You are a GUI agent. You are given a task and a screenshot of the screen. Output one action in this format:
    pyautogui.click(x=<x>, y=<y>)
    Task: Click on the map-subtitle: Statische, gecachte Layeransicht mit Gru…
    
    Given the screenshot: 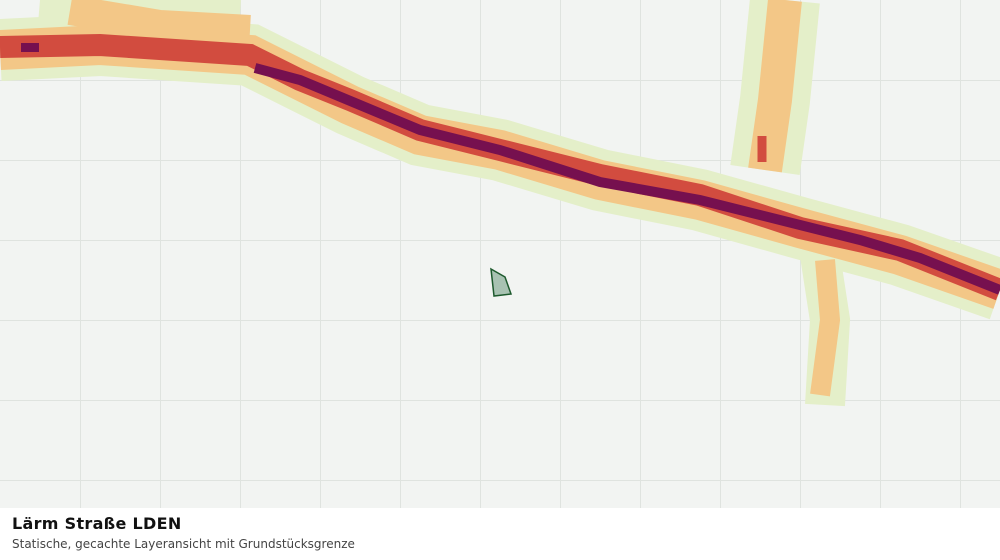 What is the action you would take?
    pyautogui.click(x=183, y=544)
    